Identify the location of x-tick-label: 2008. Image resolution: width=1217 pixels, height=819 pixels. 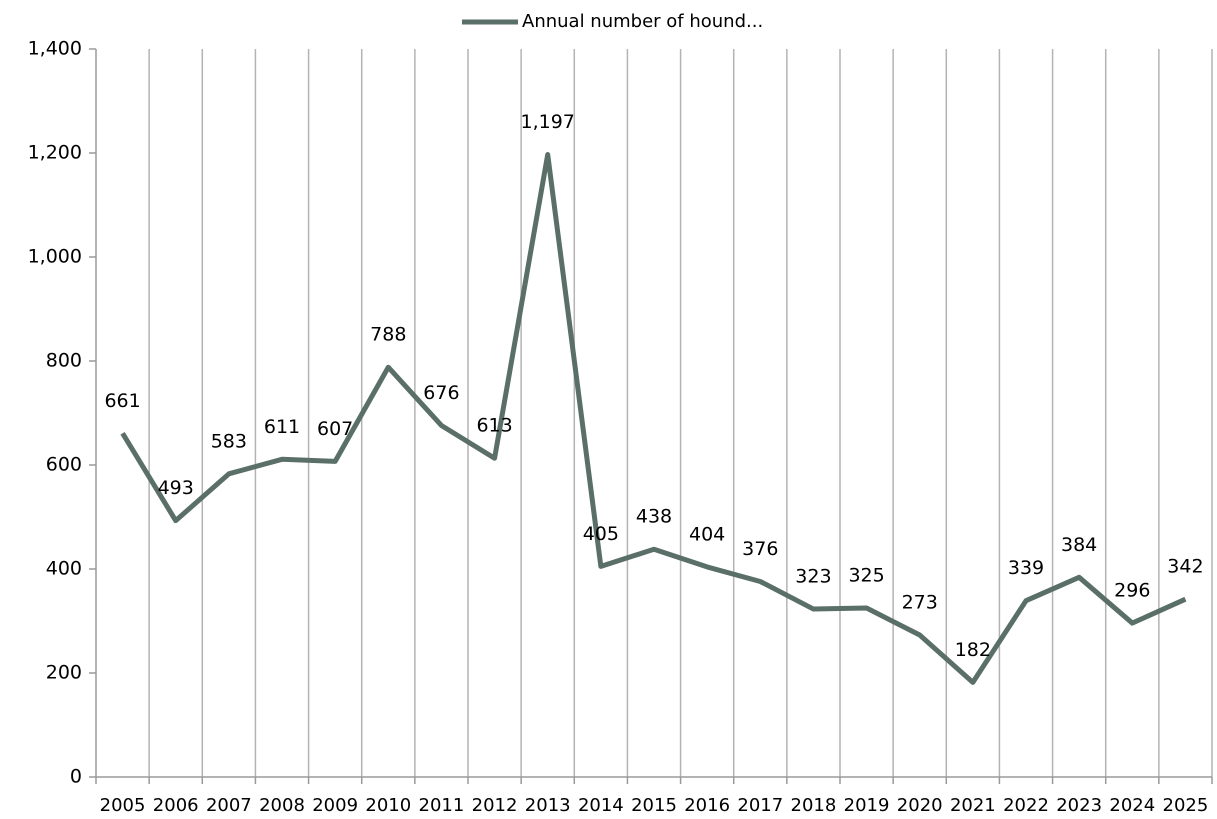
(282, 805).